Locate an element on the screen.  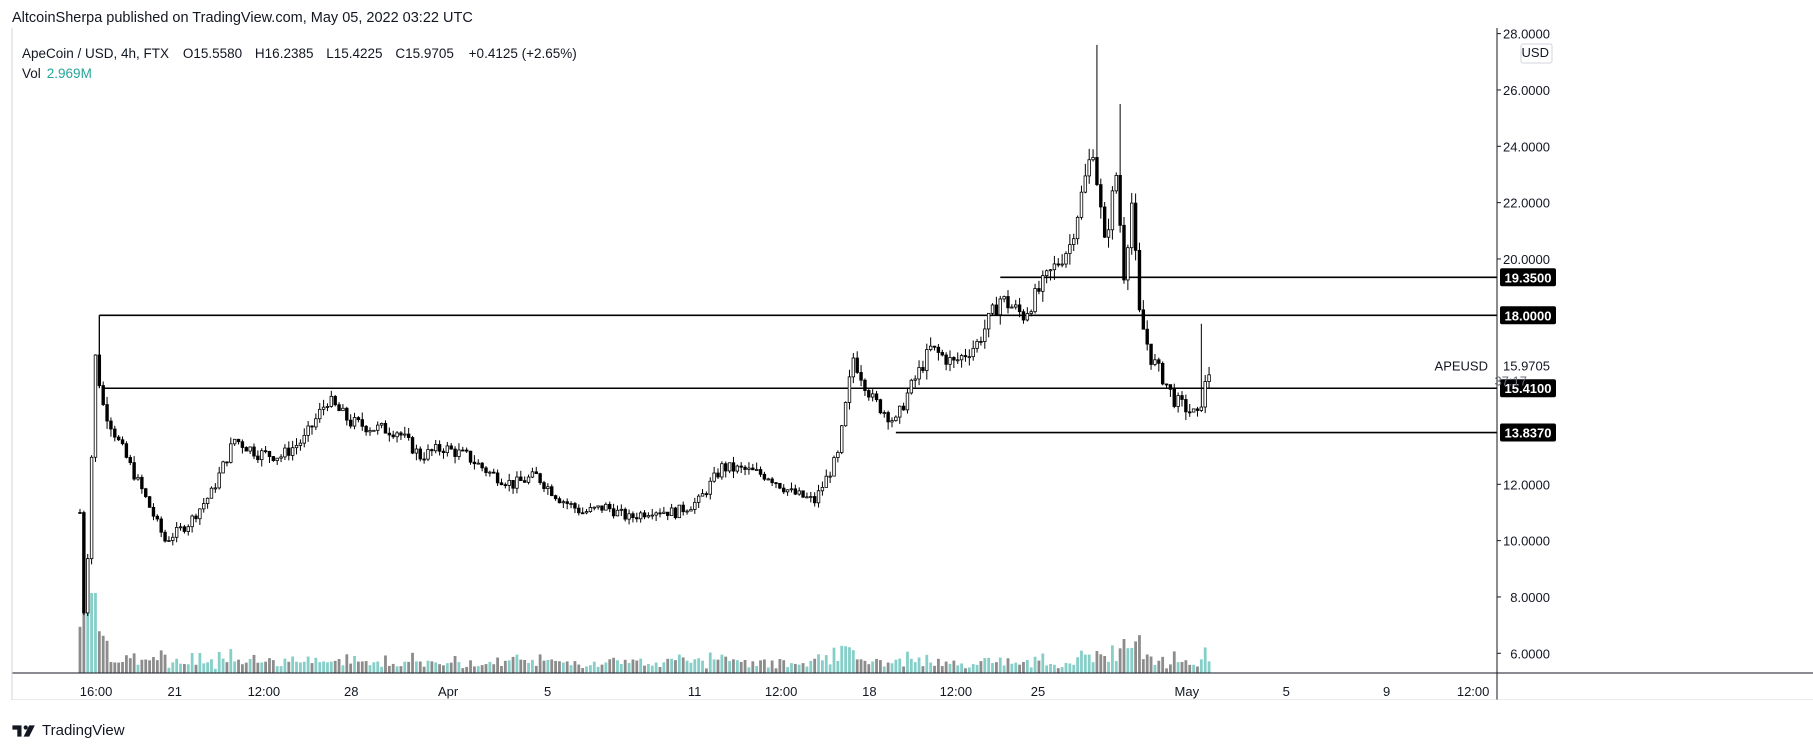
x-tick-label: 12:00 is located at coordinates (956, 691).